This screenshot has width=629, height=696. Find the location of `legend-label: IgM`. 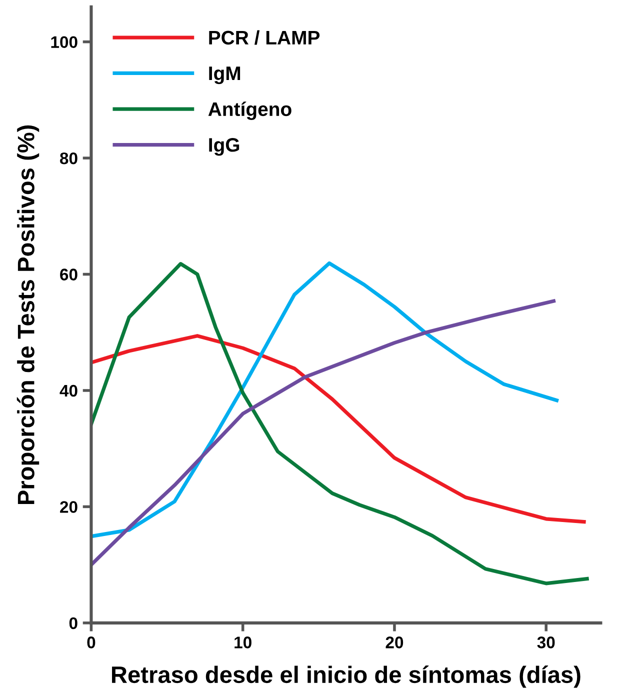

legend-label: IgM is located at coordinates (224, 75).